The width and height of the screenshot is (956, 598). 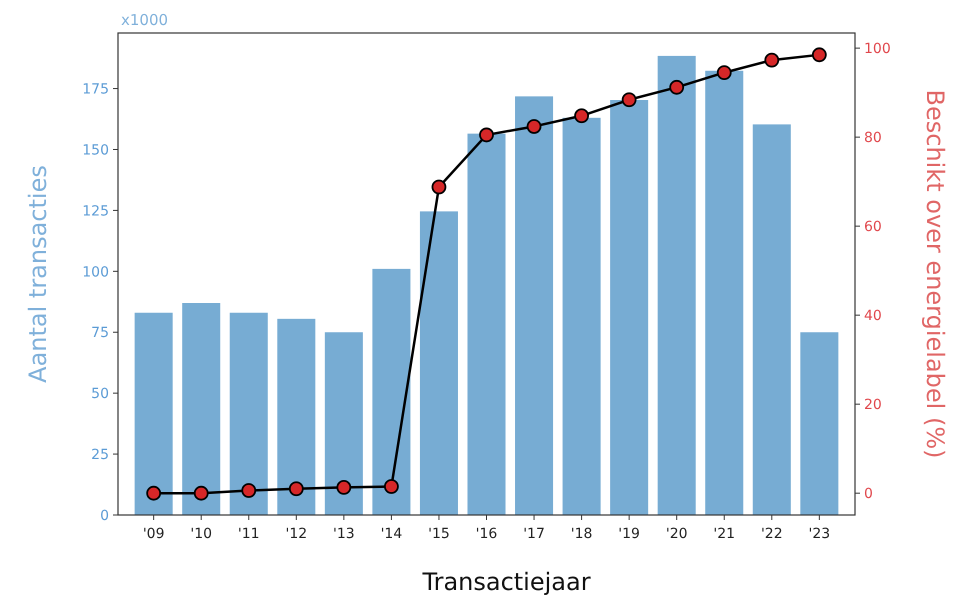 What do you see at coordinates (677, 534) in the screenshot?
I see `x-tick-label: '20` at bounding box center [677, 534].